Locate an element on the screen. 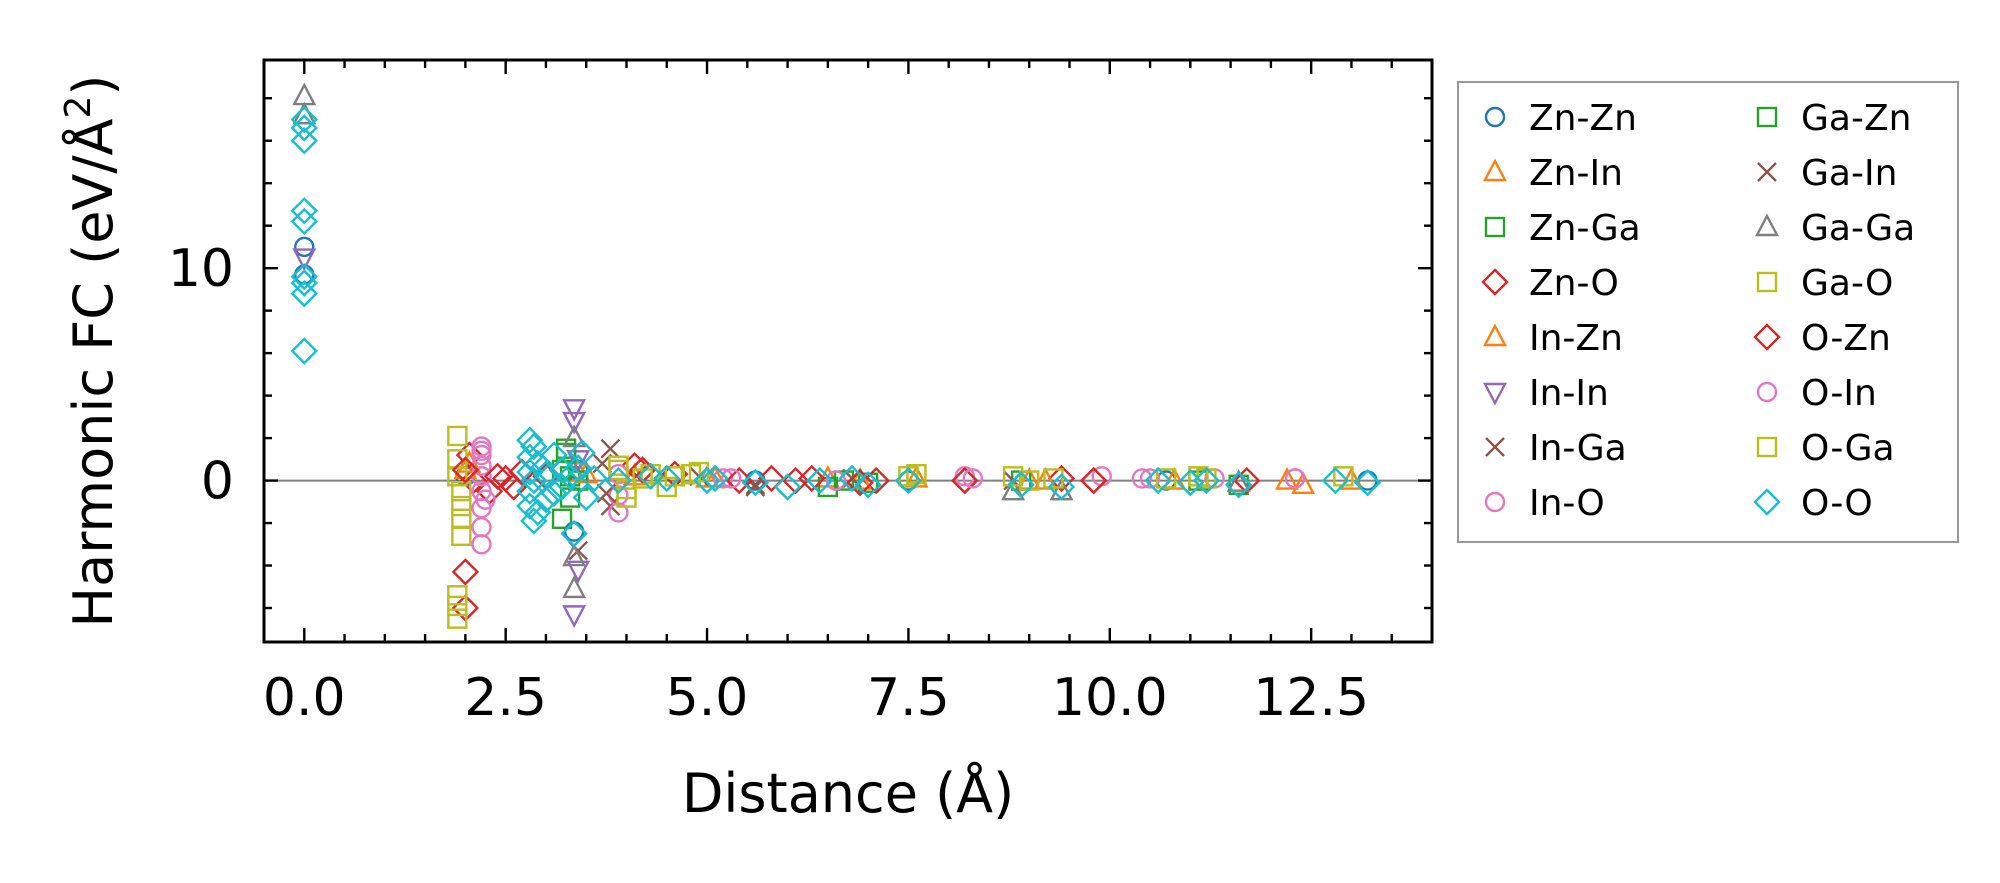  legend-item: O-Ga is located at coordinates (1825, 448).